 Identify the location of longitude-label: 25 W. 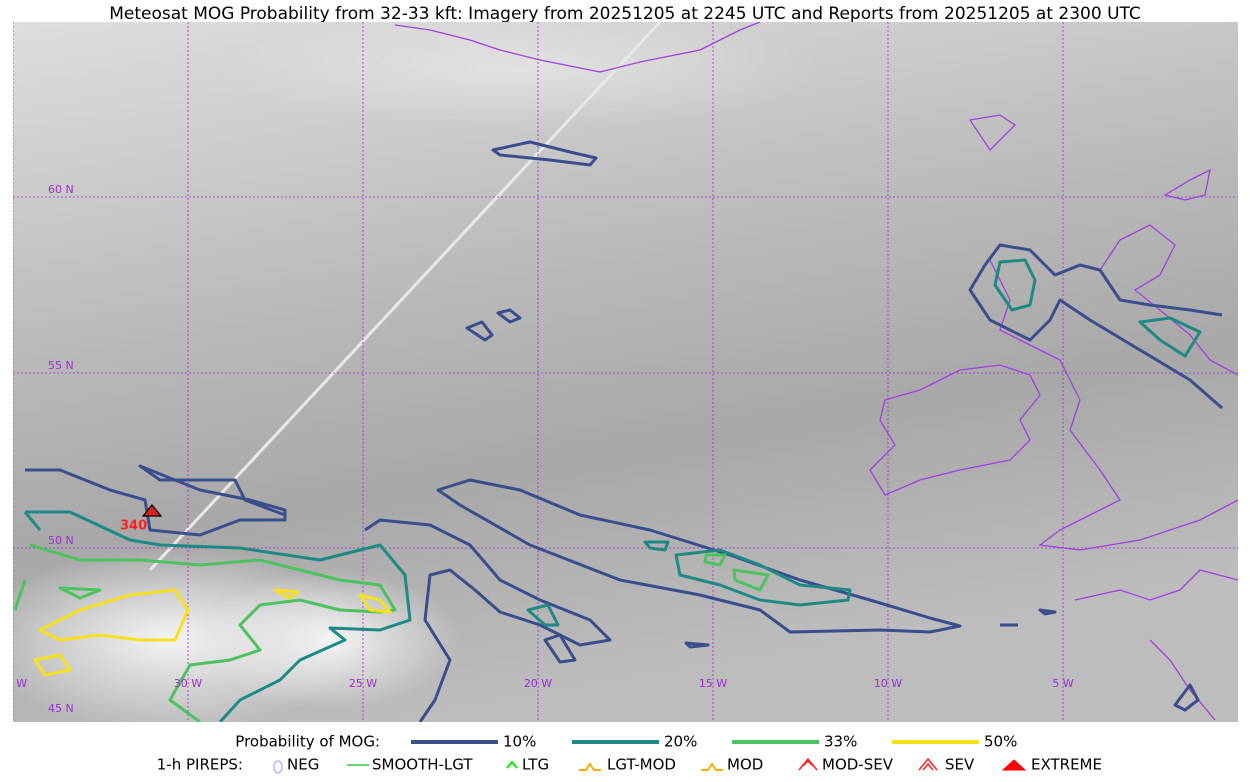
(363, 683).